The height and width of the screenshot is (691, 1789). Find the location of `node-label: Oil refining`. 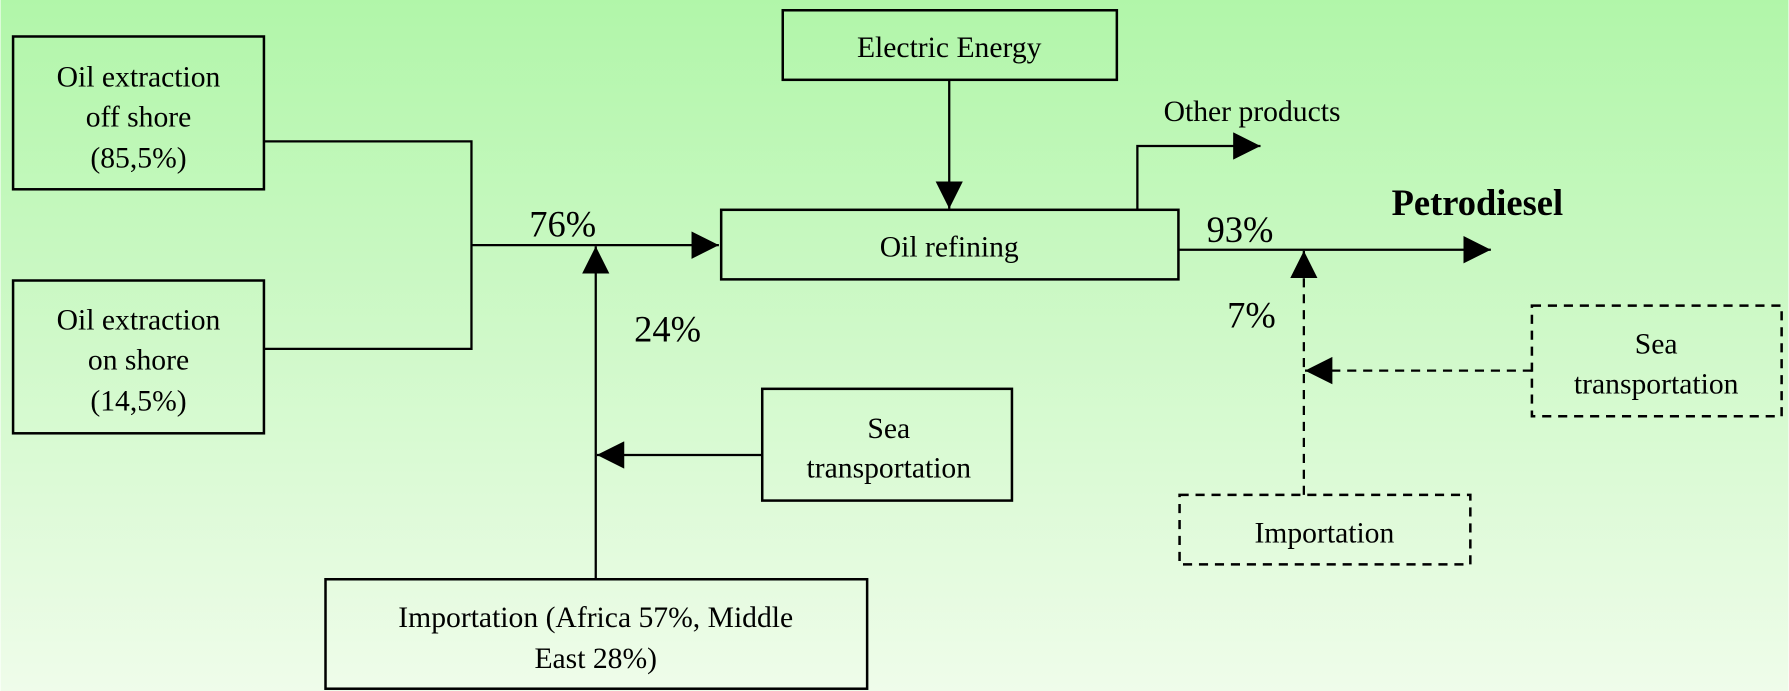

node-label: Oil refining is located at coordinates (949, 248).